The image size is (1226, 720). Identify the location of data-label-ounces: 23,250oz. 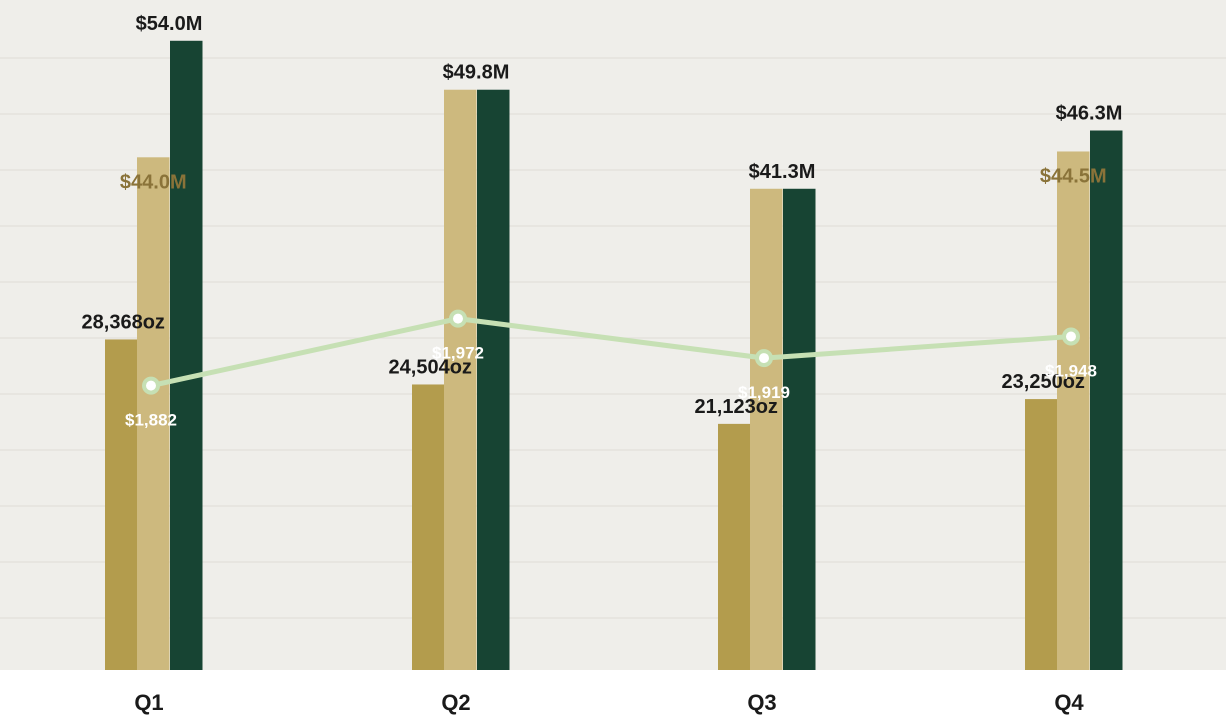
(1043, 382).